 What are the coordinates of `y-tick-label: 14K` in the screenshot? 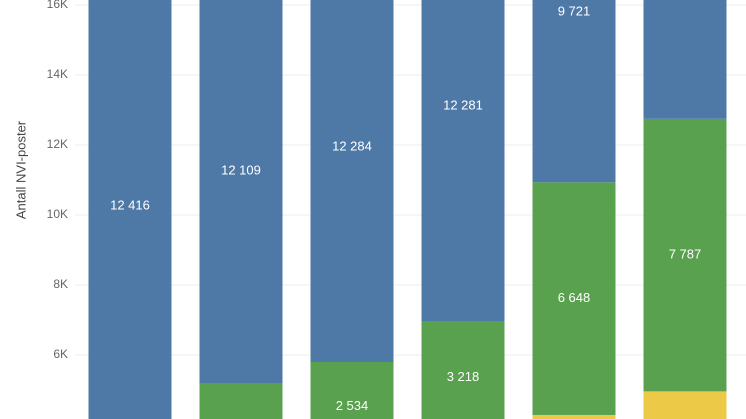 It's located at (57, 74).